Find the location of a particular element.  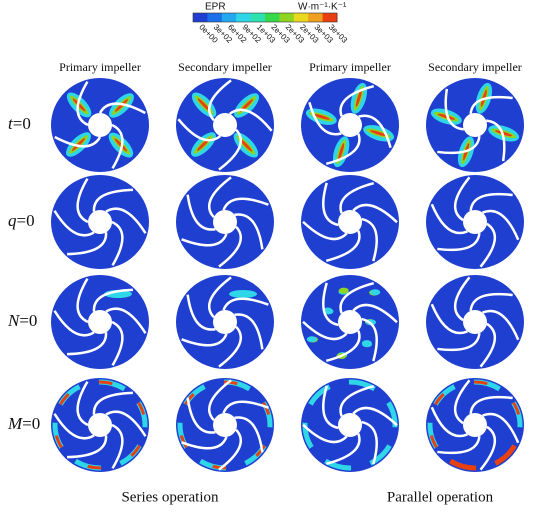

column-header: Primary impeller is located at coordinates (100, 67).